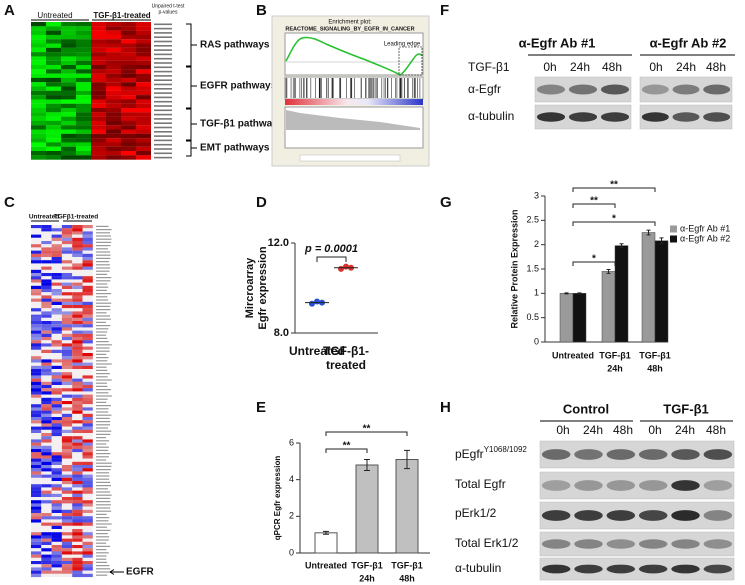 The image size is (745, 585). What do you see at coordinates (367, 465) in the screenshot?
I see `error-bar` at bounding box center [367, 465].